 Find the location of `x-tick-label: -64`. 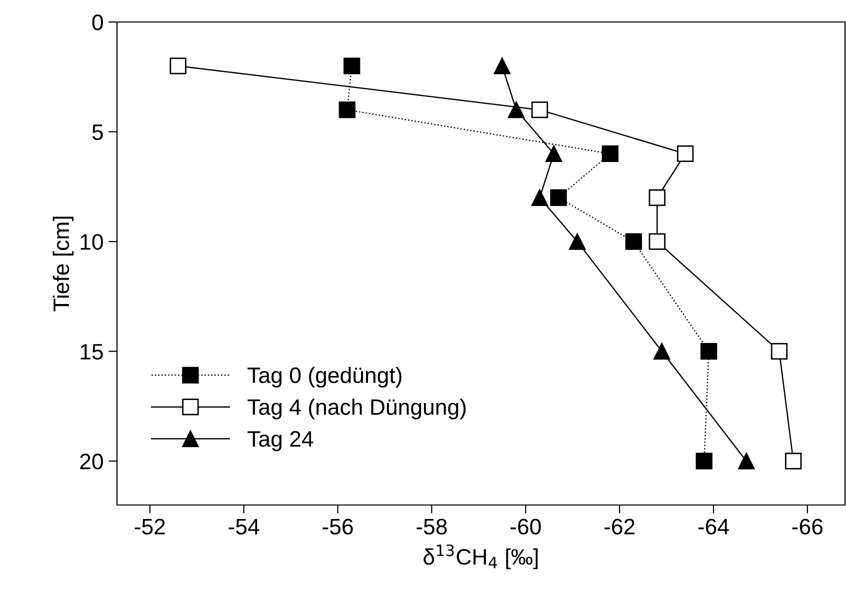

x-tick-label: -64 is located at coordinates (713, 526).